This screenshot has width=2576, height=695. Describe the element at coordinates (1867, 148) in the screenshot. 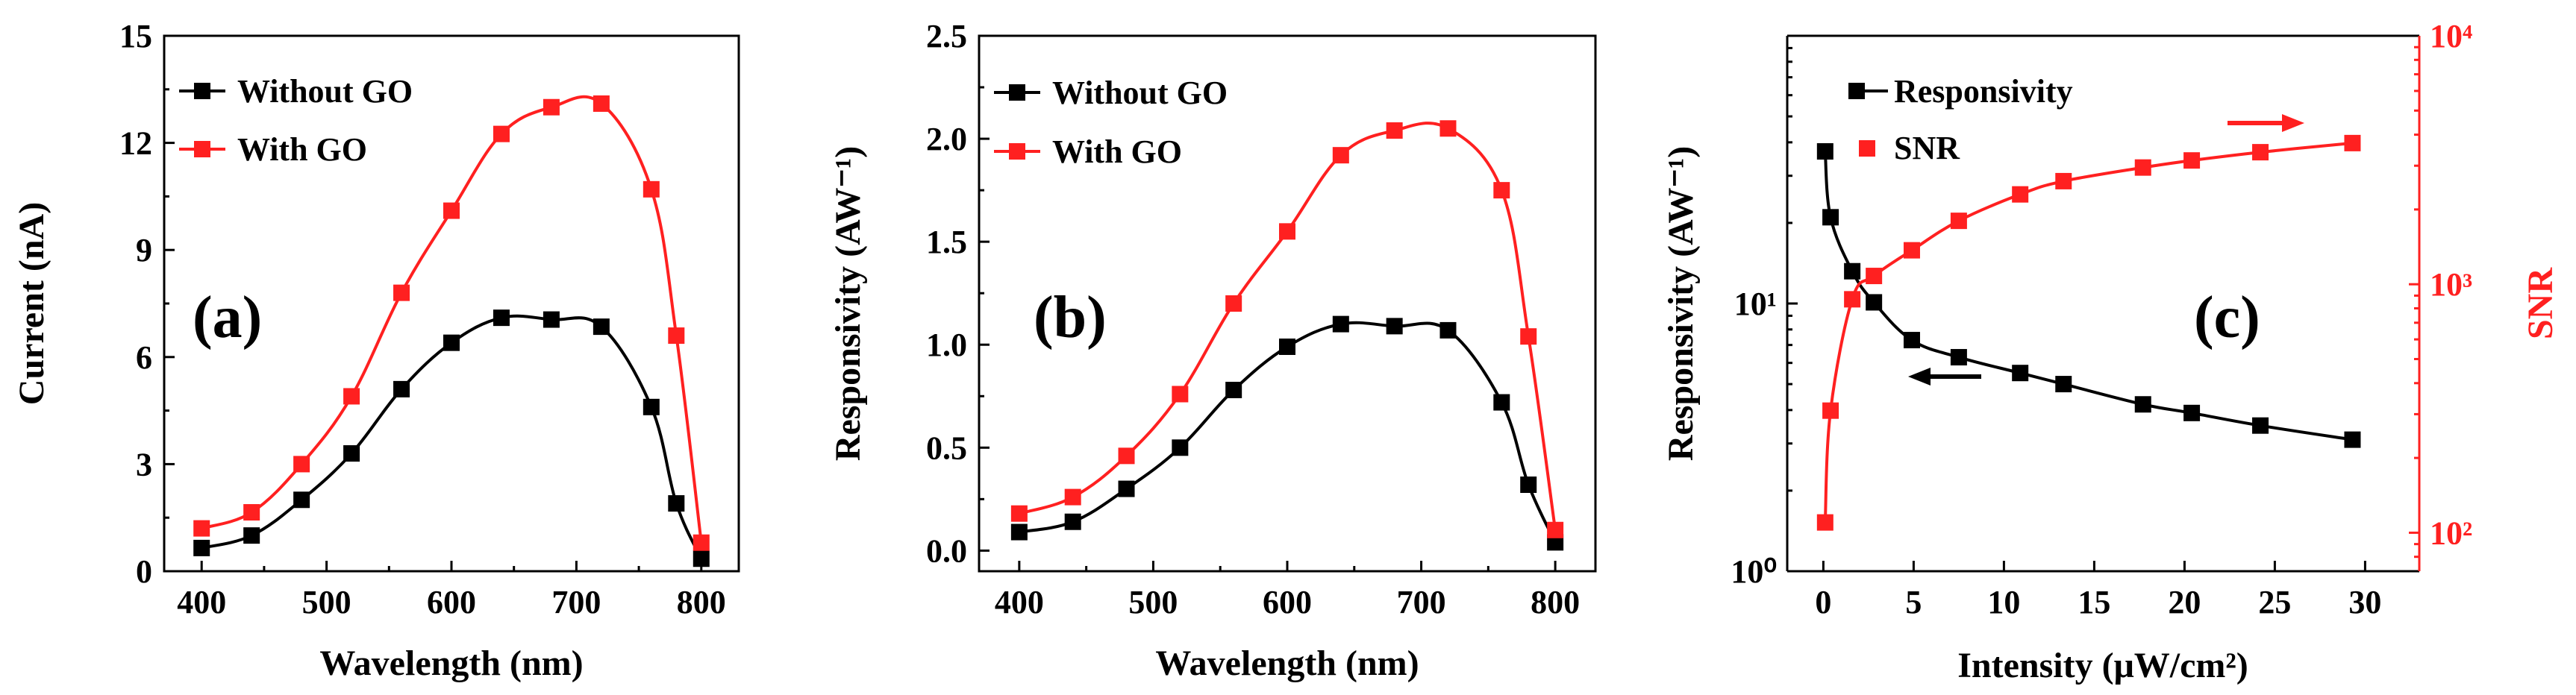

I see `legend-marker-snr` at that location.